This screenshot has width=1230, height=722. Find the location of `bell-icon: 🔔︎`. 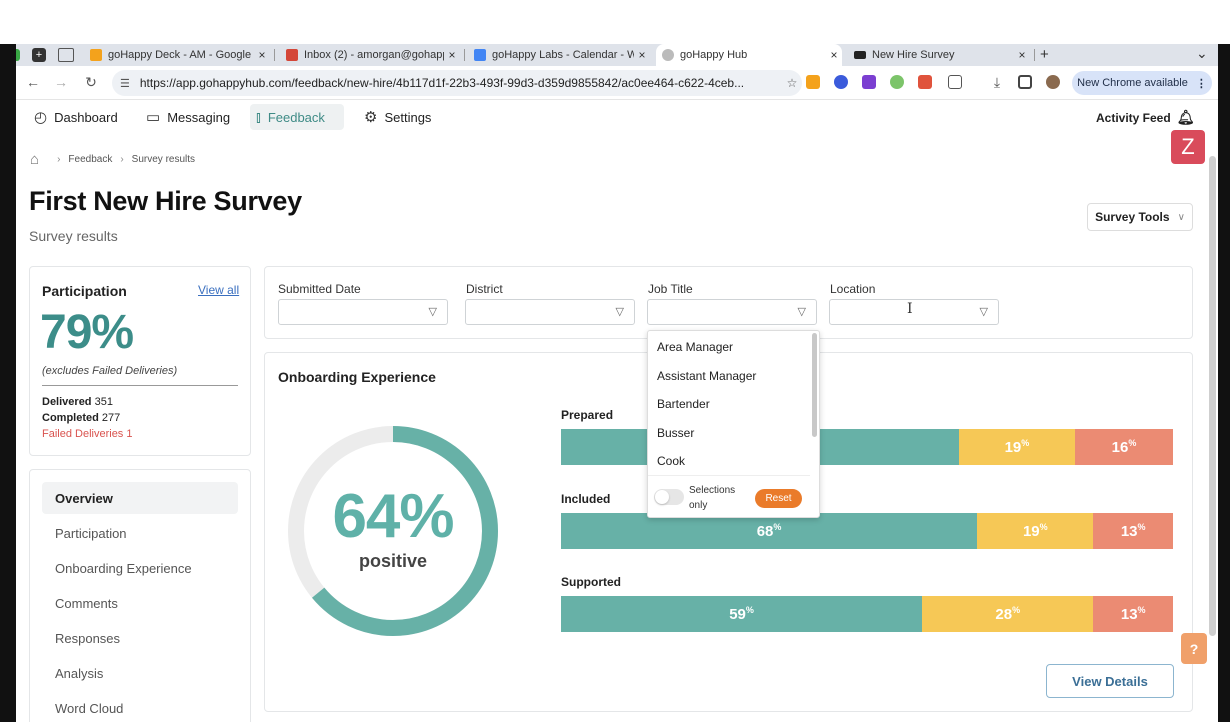

bell-icon: 🔔︎ is located at coordinates (1185, 117).